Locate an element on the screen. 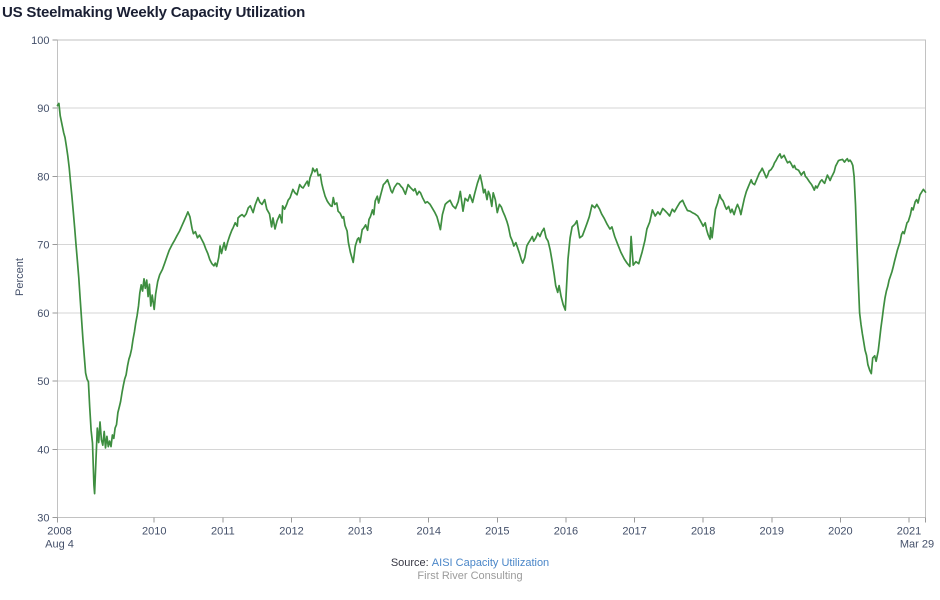  source-line: Source: AISI Capacity Utilization is located at coordinates (470, 563).